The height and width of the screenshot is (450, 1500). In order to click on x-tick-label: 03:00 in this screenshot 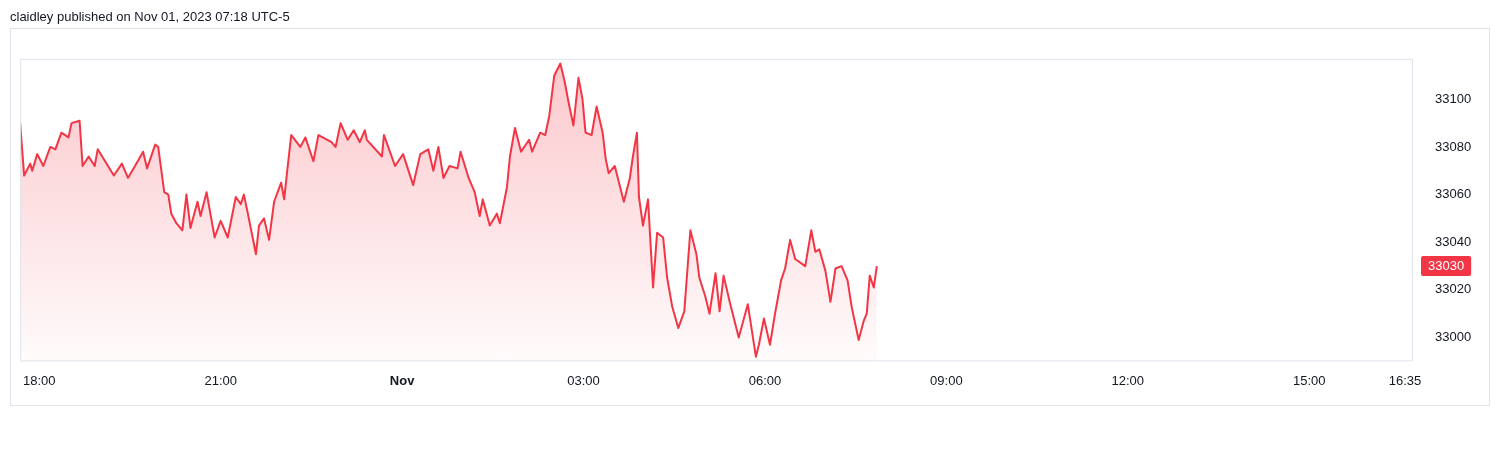, I will do `click(583, 380)`.